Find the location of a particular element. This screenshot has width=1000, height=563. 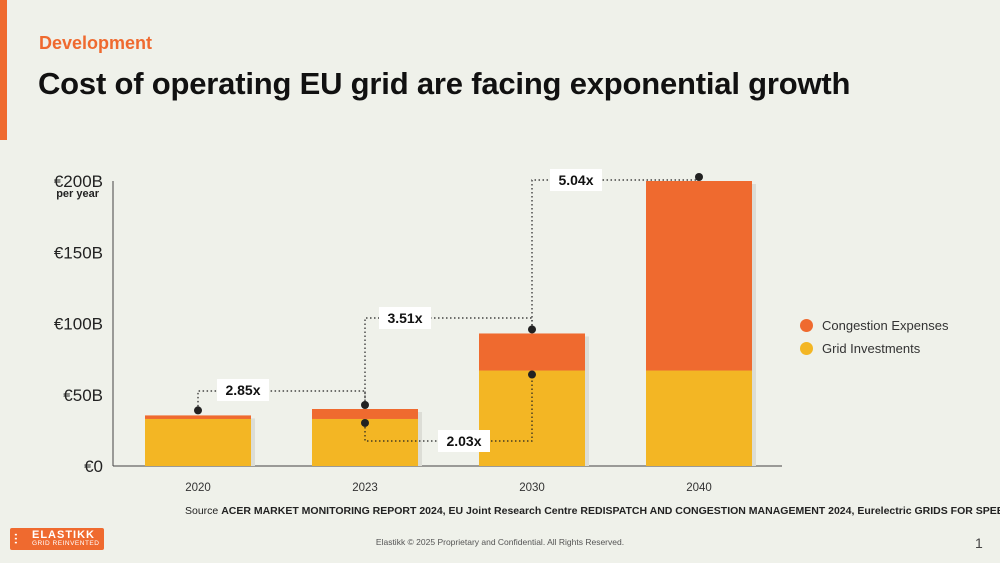

legend-swatch-investments is located at coordinates (806, 348).